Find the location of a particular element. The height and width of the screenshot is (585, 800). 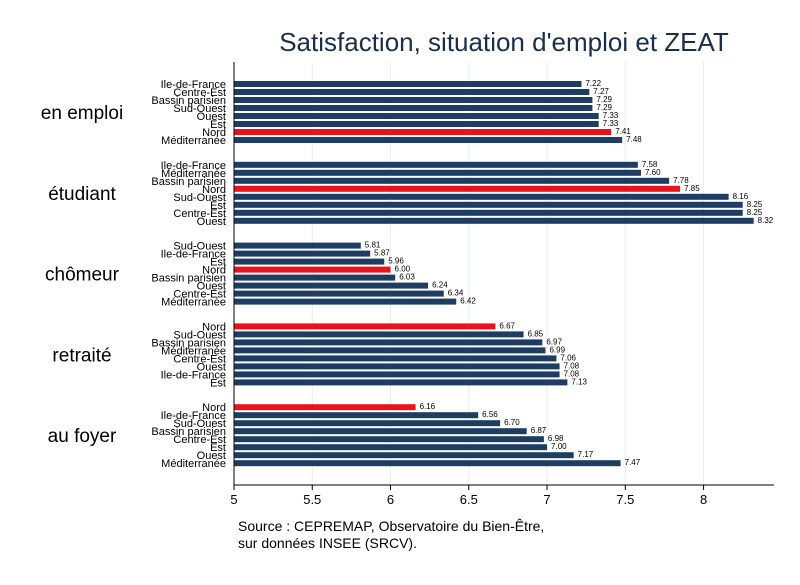

data-label: 7.78 is located at coordinates (681, 180).